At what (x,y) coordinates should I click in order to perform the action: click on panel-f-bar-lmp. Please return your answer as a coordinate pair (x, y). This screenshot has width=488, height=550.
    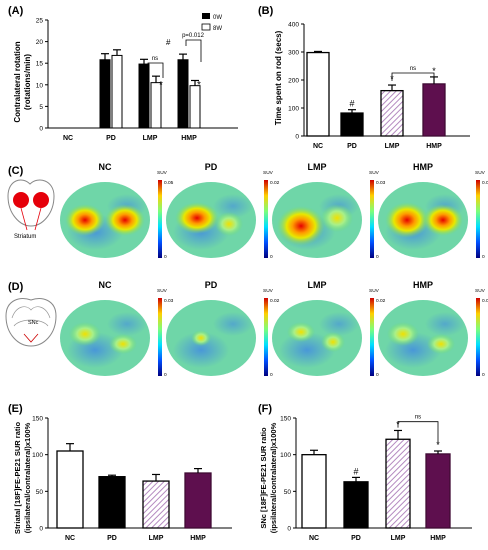
    Looking at the image, I should click on (398, 483).